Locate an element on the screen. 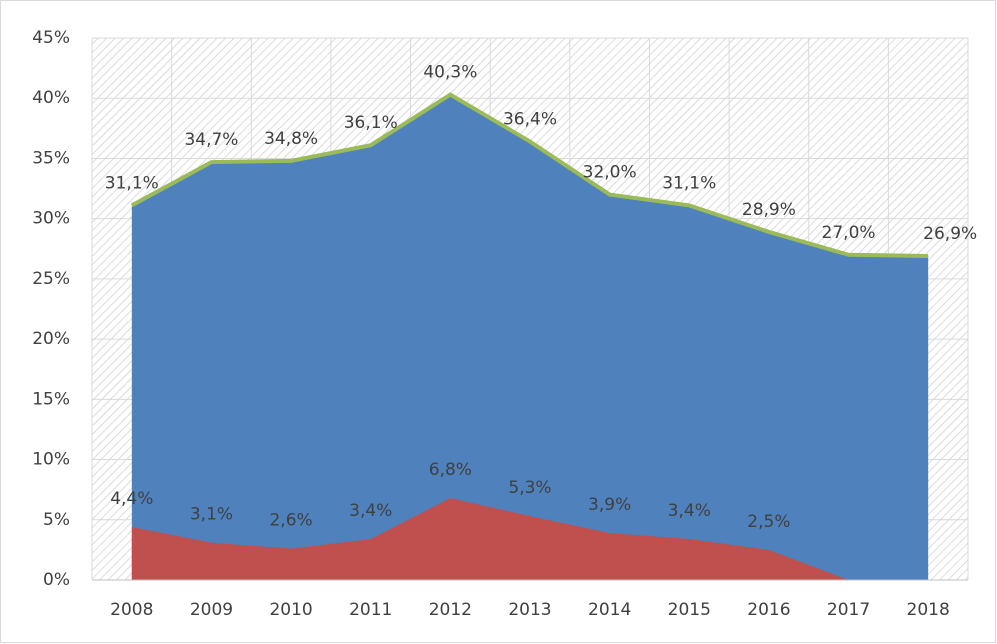 The image size is (997, 644). y-tick-label: 35% is located at coordinates (51, 158).